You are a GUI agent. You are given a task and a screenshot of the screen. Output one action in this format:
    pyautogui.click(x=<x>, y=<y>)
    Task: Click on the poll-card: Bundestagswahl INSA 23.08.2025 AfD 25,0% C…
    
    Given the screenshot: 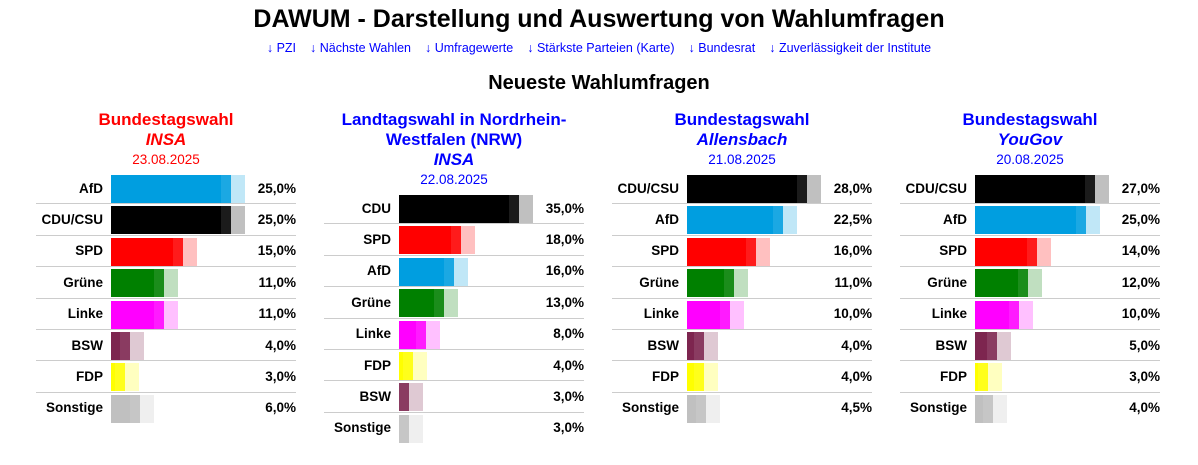 What is the action you would take?
    pyautogui.click(x=166, y=266)
    